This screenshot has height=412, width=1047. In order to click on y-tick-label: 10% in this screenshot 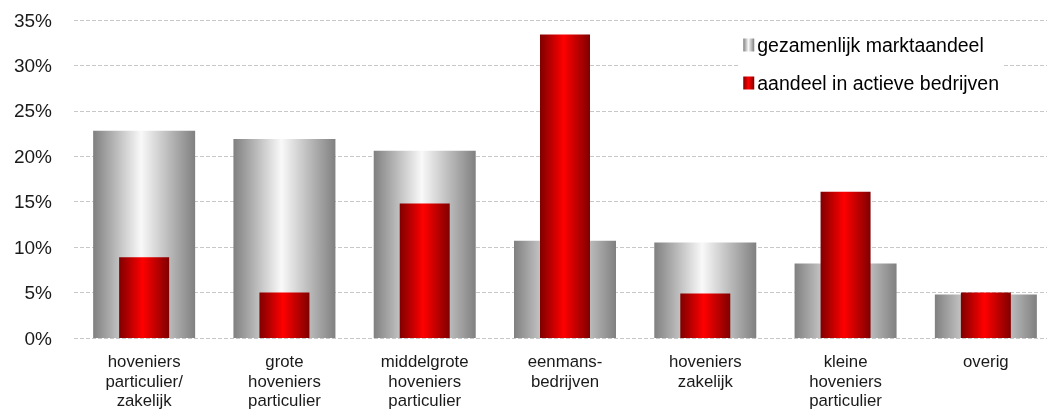, I will do `click(33, 247)`.